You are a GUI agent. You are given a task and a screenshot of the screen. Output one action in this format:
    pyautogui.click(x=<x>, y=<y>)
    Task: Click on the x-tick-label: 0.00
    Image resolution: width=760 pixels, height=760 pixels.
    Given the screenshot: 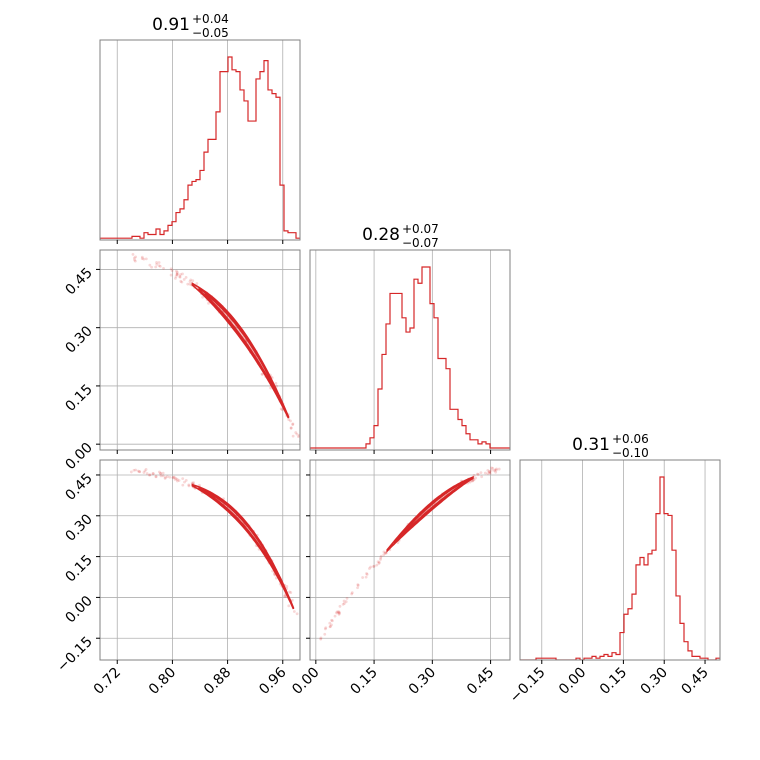 What is the action you would take?
    pyautogui.click(x=572, y=681)
    